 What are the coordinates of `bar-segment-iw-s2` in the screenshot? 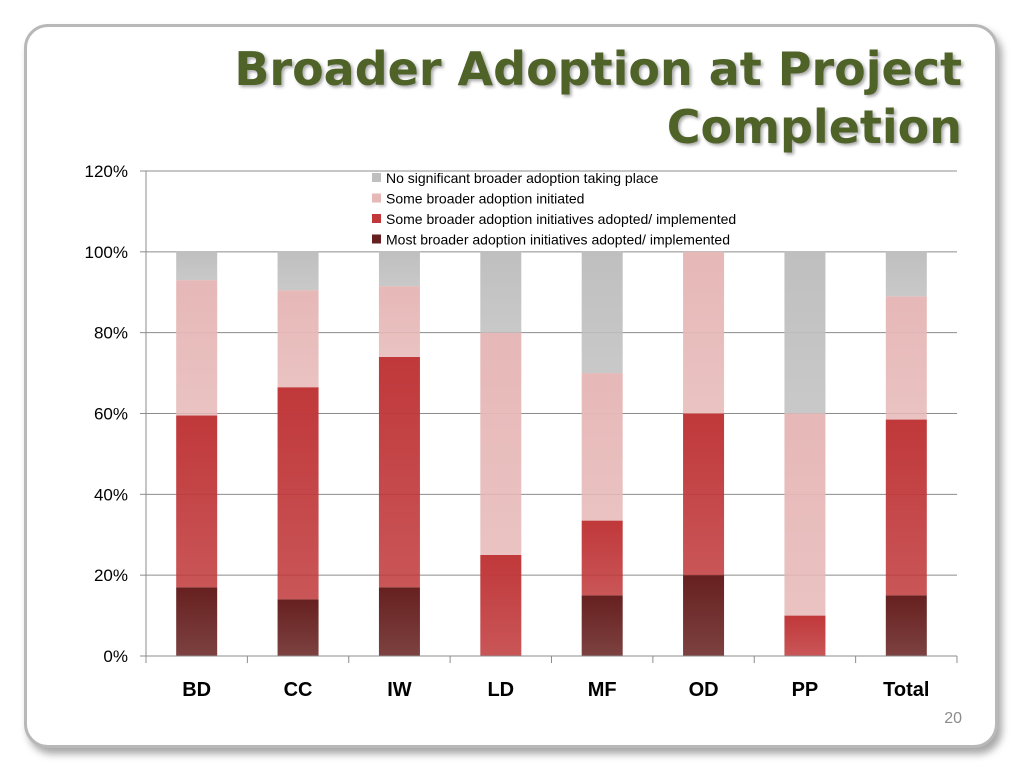 It's located at (399, 472).